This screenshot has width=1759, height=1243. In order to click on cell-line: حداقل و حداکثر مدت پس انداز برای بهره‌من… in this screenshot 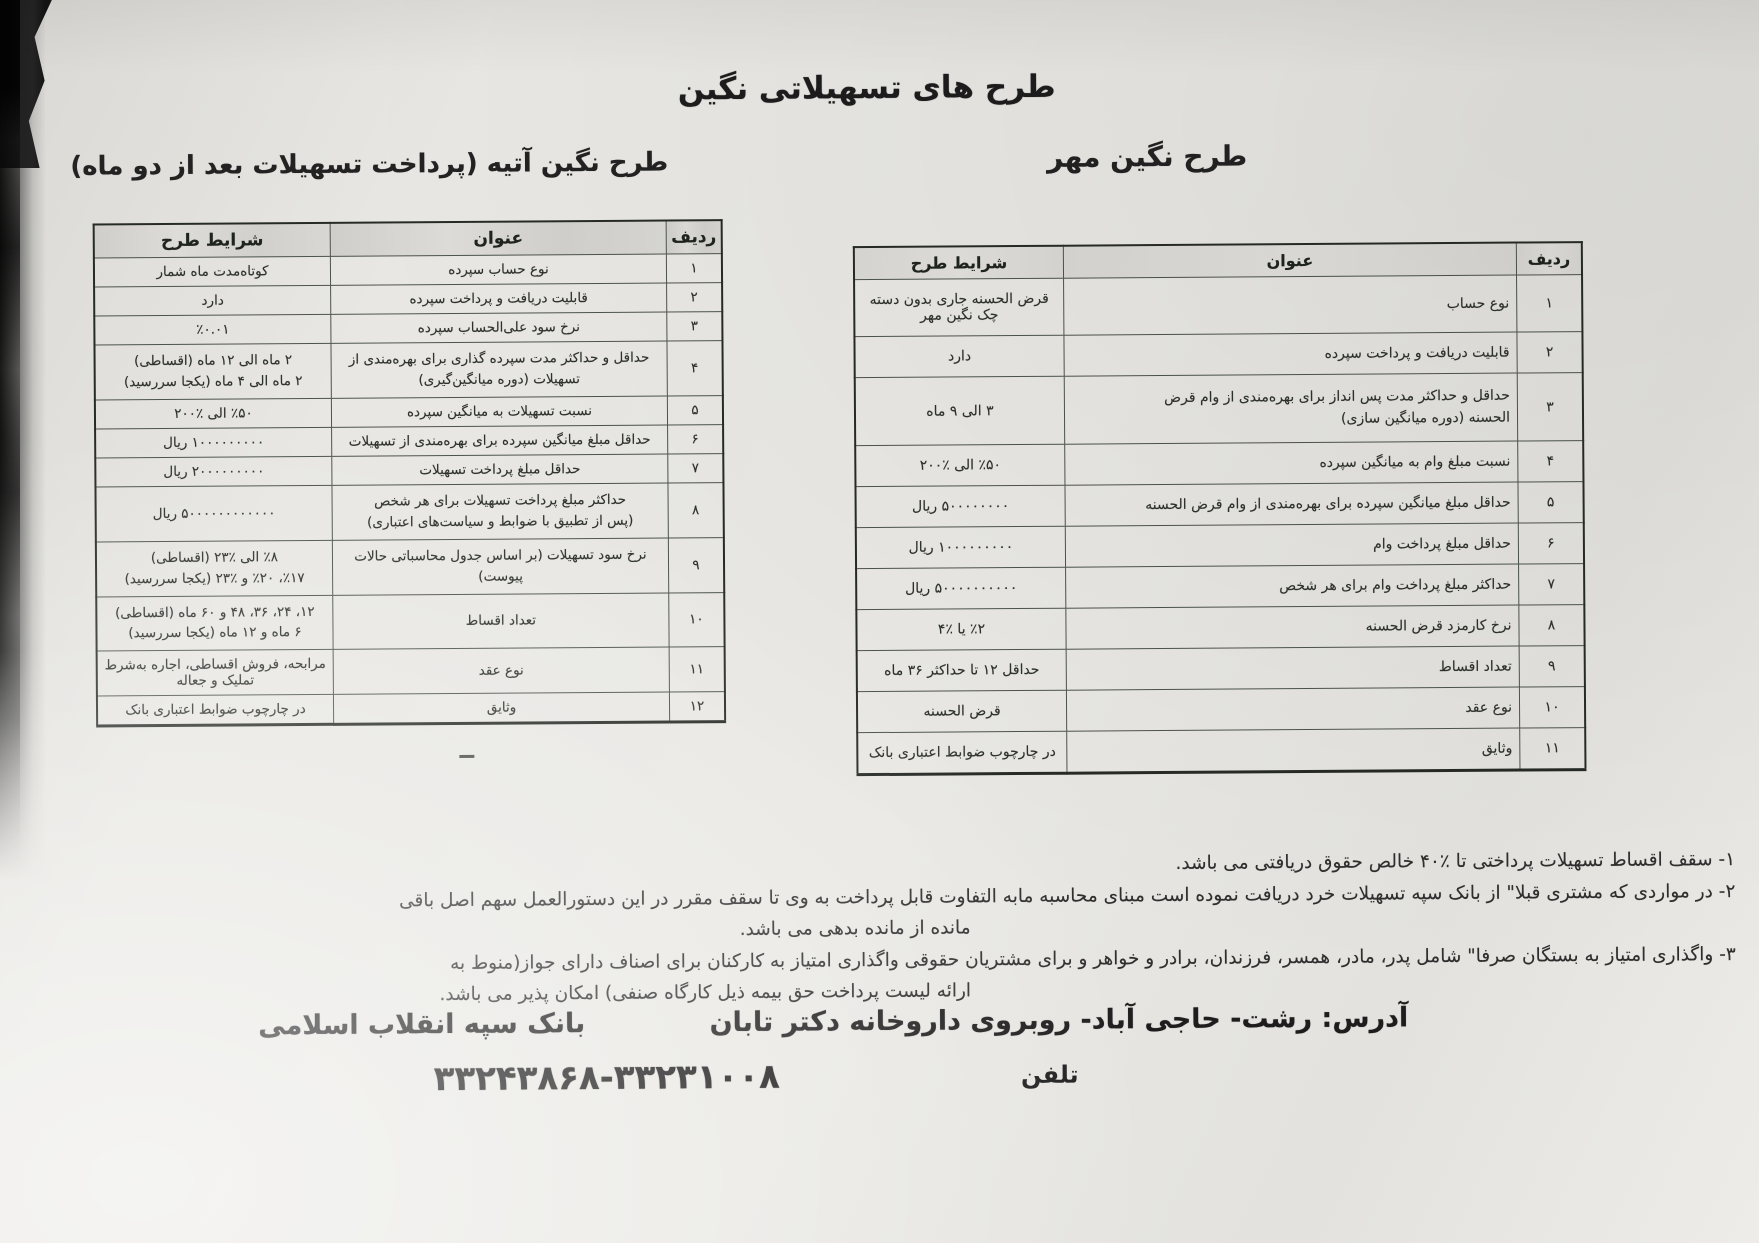, I will do `click(1337, 397)`.